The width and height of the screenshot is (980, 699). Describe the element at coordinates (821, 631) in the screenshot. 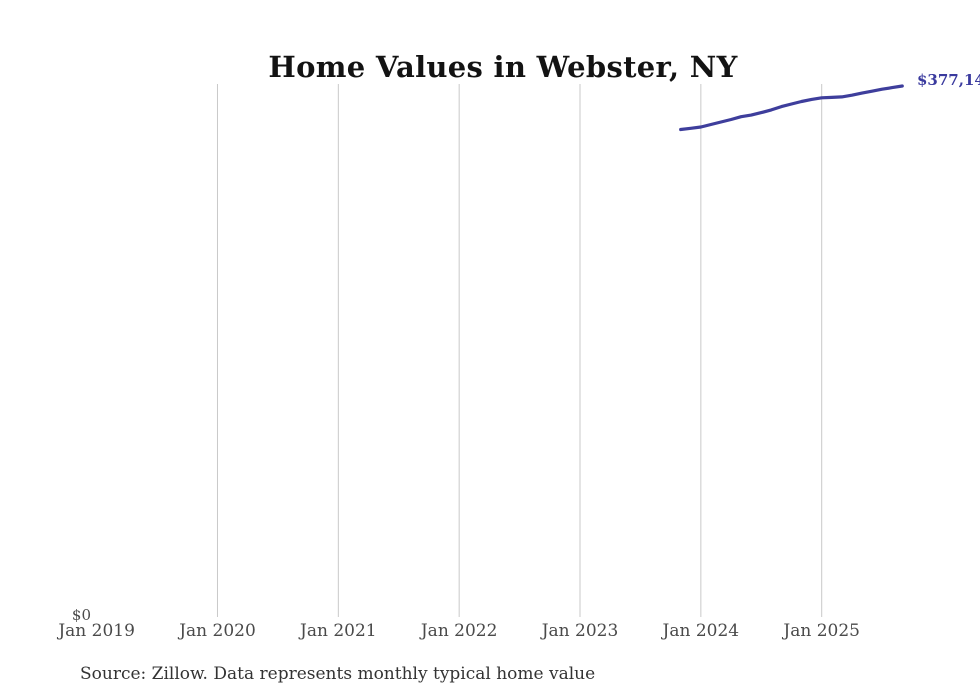

I see `x-axis-label-jan-2025: Jan 2025` at that location.